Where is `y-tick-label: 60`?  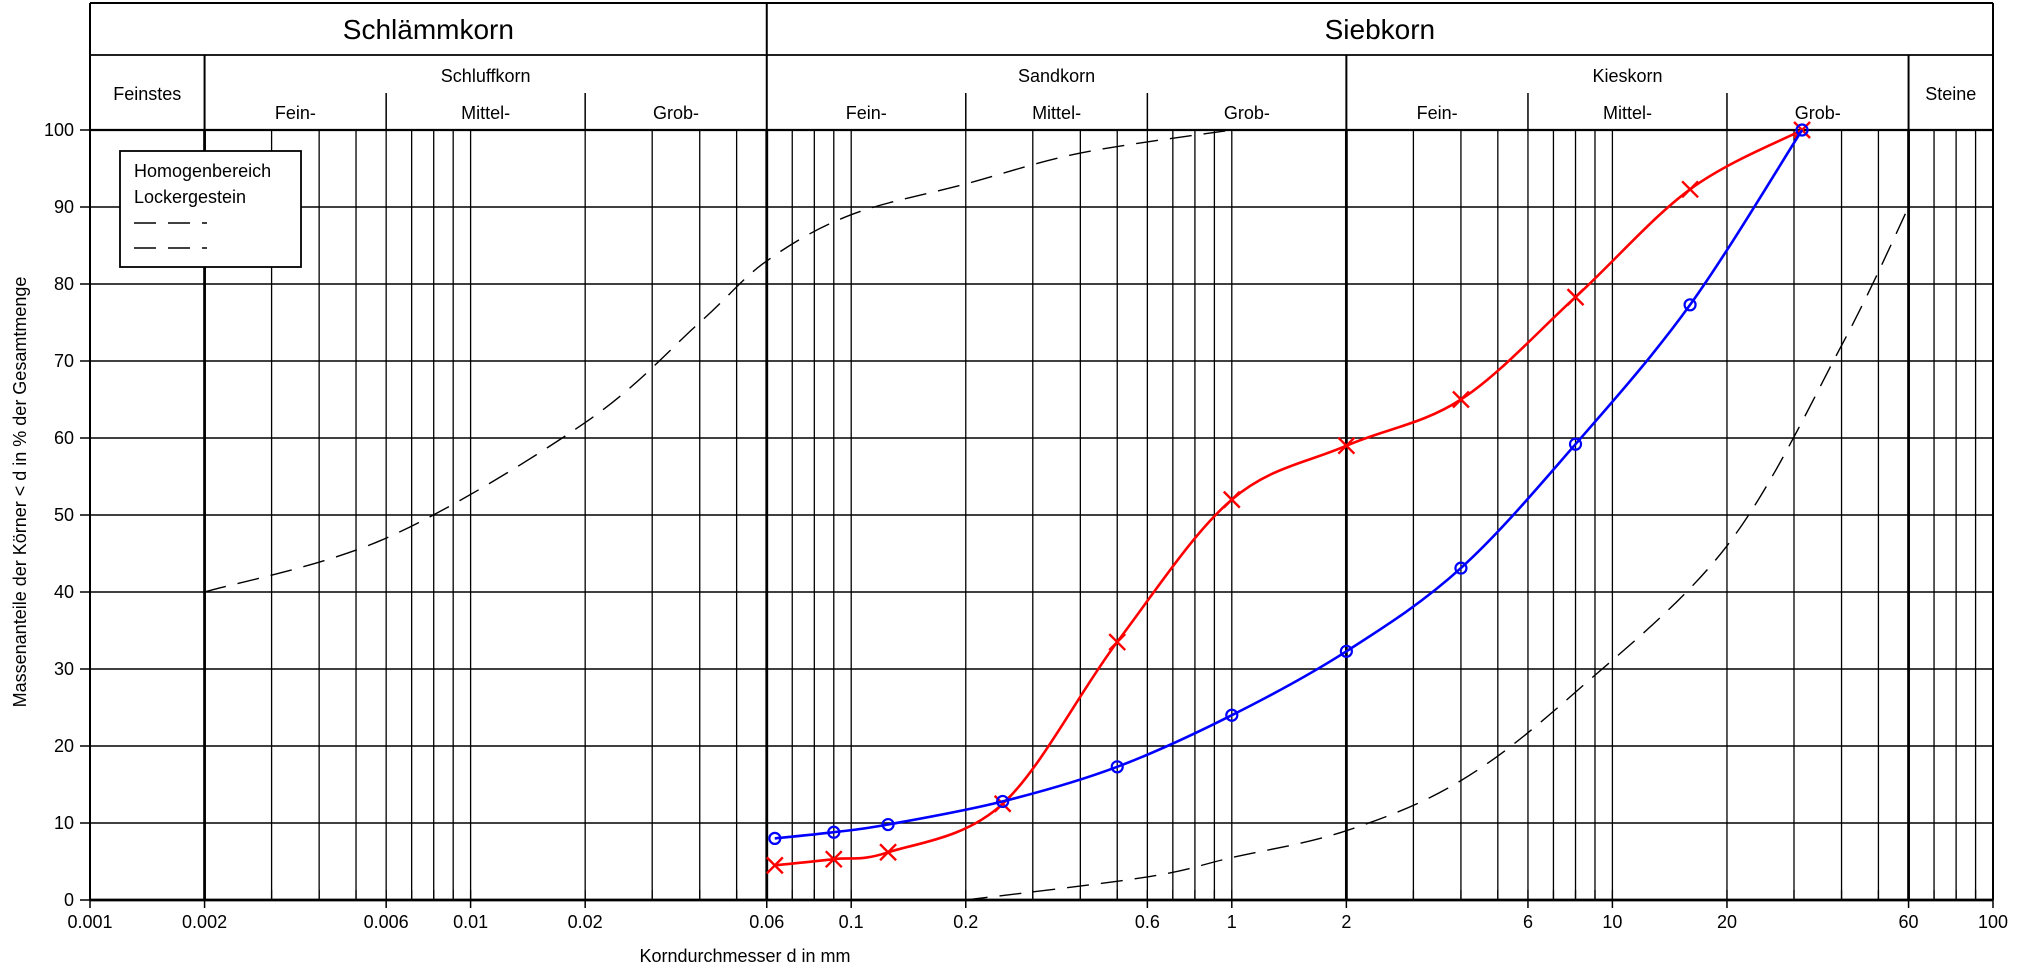 y-tick-label: 60 is located at coordinates (64, 438).